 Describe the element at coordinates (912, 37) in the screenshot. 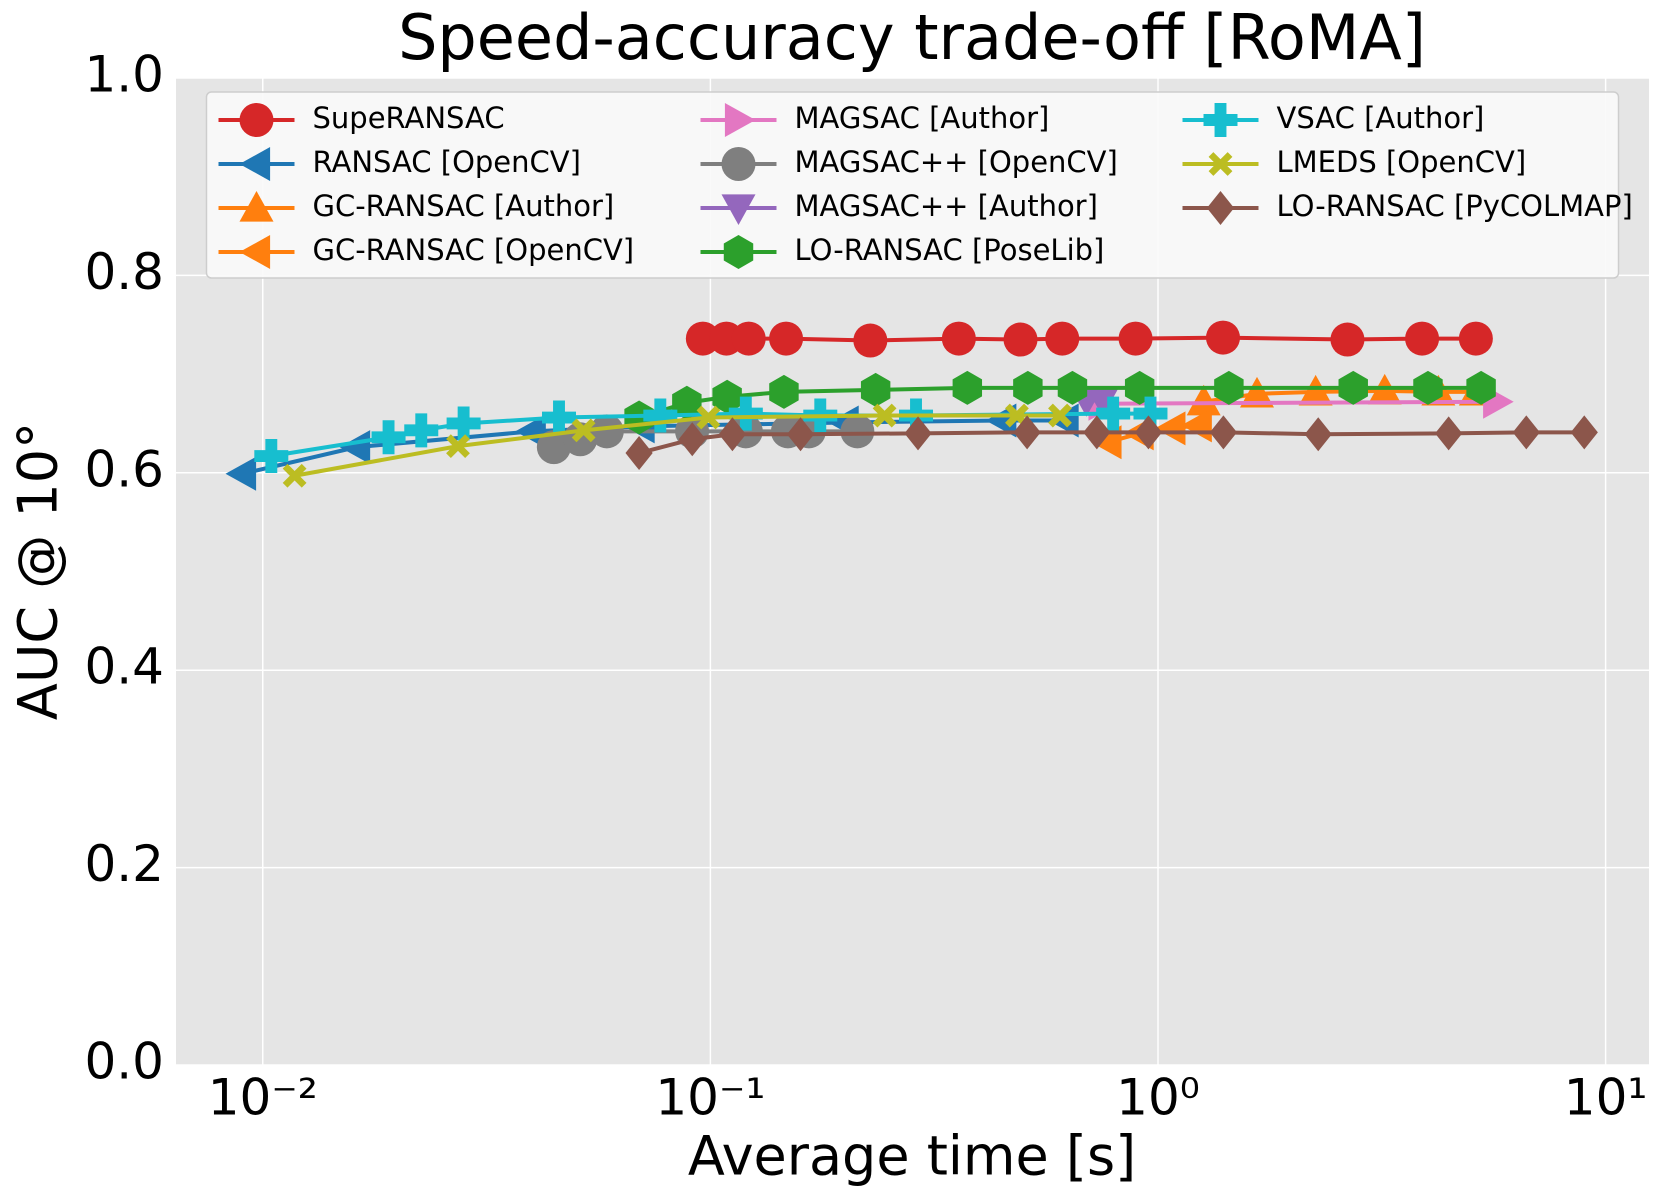

I see `chart-title: Speed-accuracy trade-off [RoMA]` at that location.